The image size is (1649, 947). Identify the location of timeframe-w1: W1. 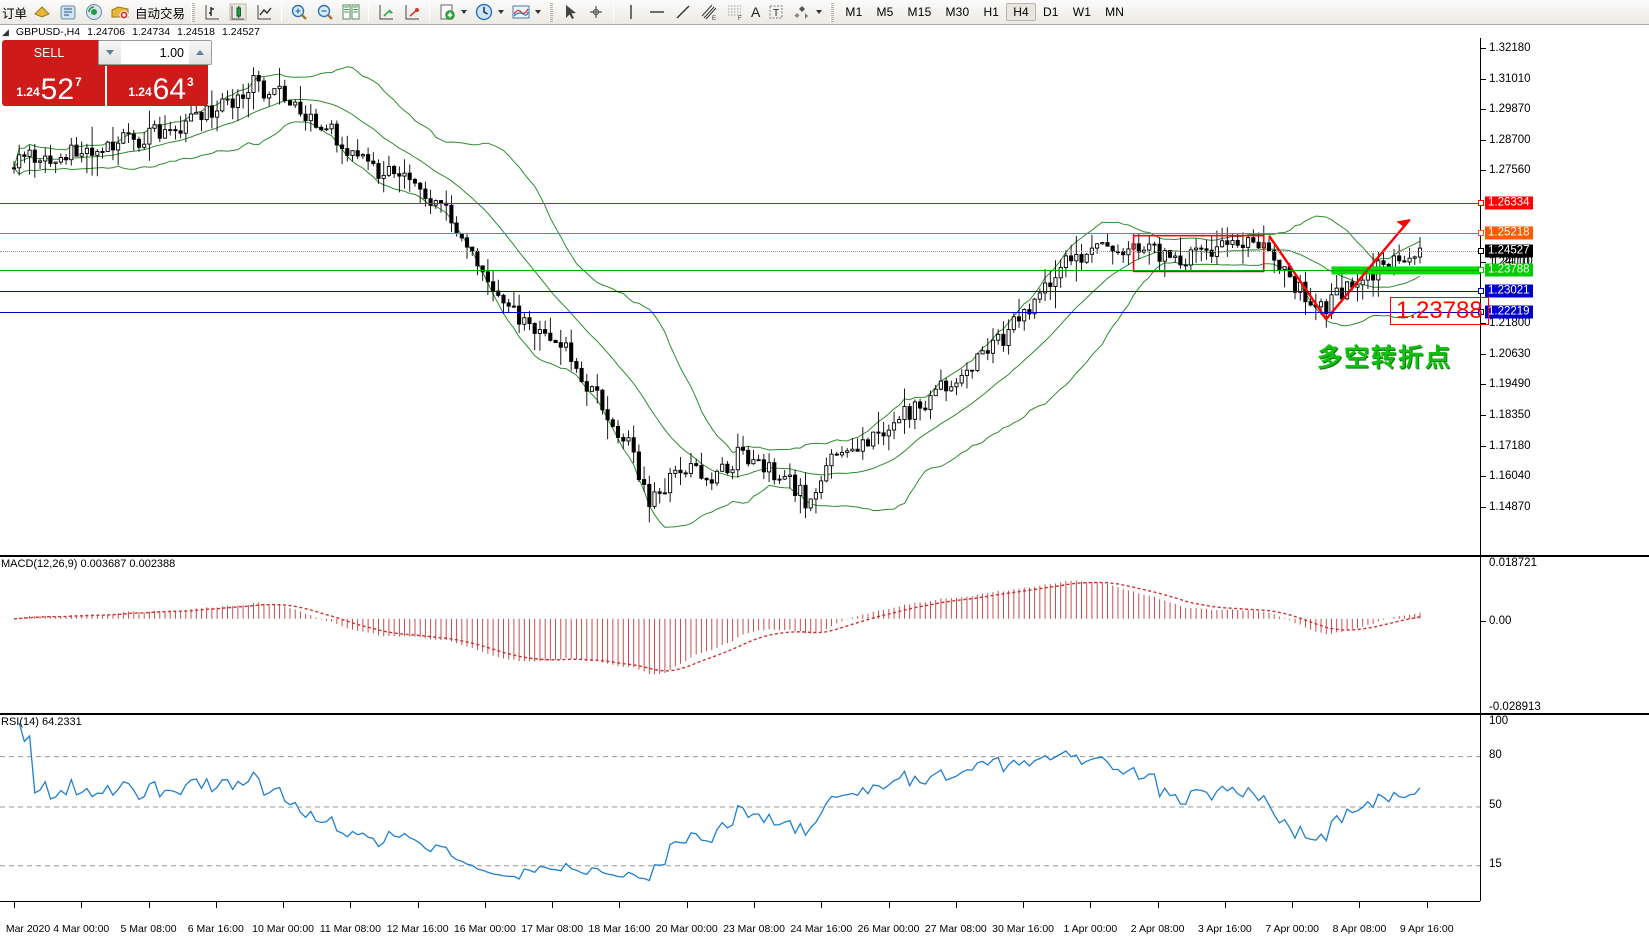
(1082, 12).